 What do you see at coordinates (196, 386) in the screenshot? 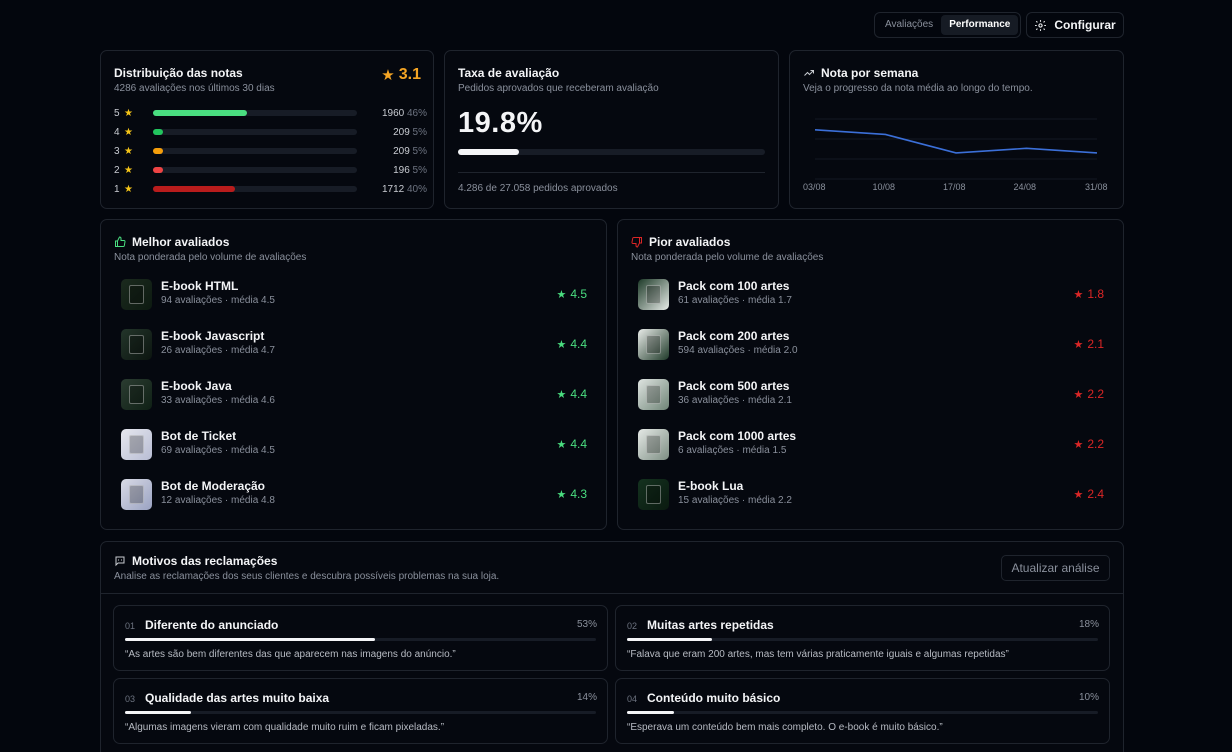
I see `product-name: E-book Java` at bounding box center [196, 386].